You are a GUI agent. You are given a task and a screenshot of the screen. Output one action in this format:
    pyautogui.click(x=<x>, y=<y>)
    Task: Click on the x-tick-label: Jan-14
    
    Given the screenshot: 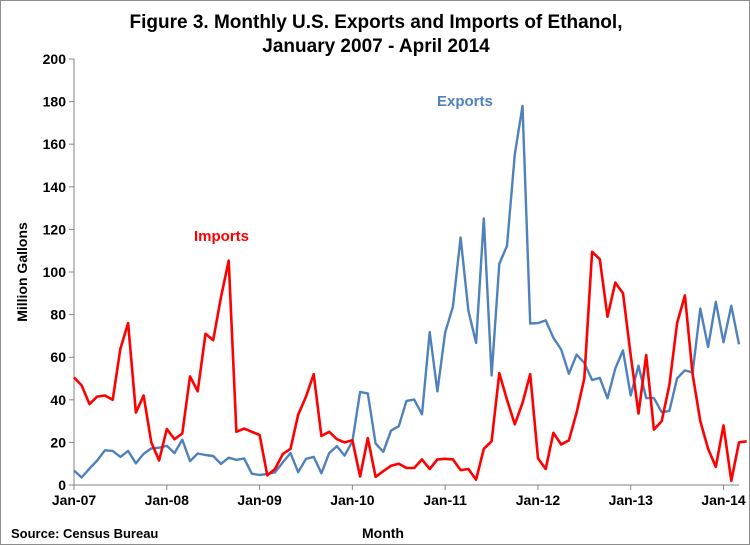 What is the action you would take?
    pyautogui.click(x=723, y=500)
    